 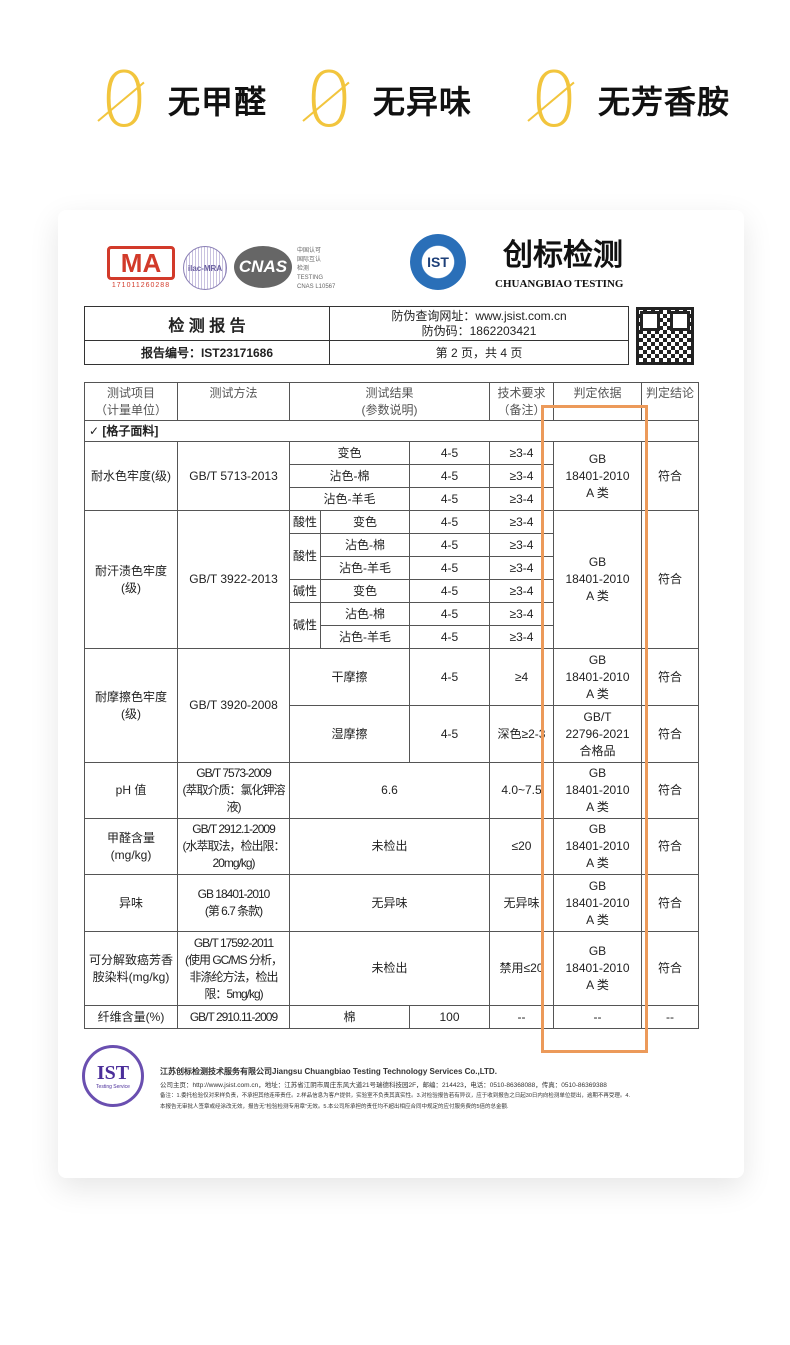 I want to click on table-row: 碱性 沾色-棉 4-5 ≥3-4, so click(x=392, y=625).